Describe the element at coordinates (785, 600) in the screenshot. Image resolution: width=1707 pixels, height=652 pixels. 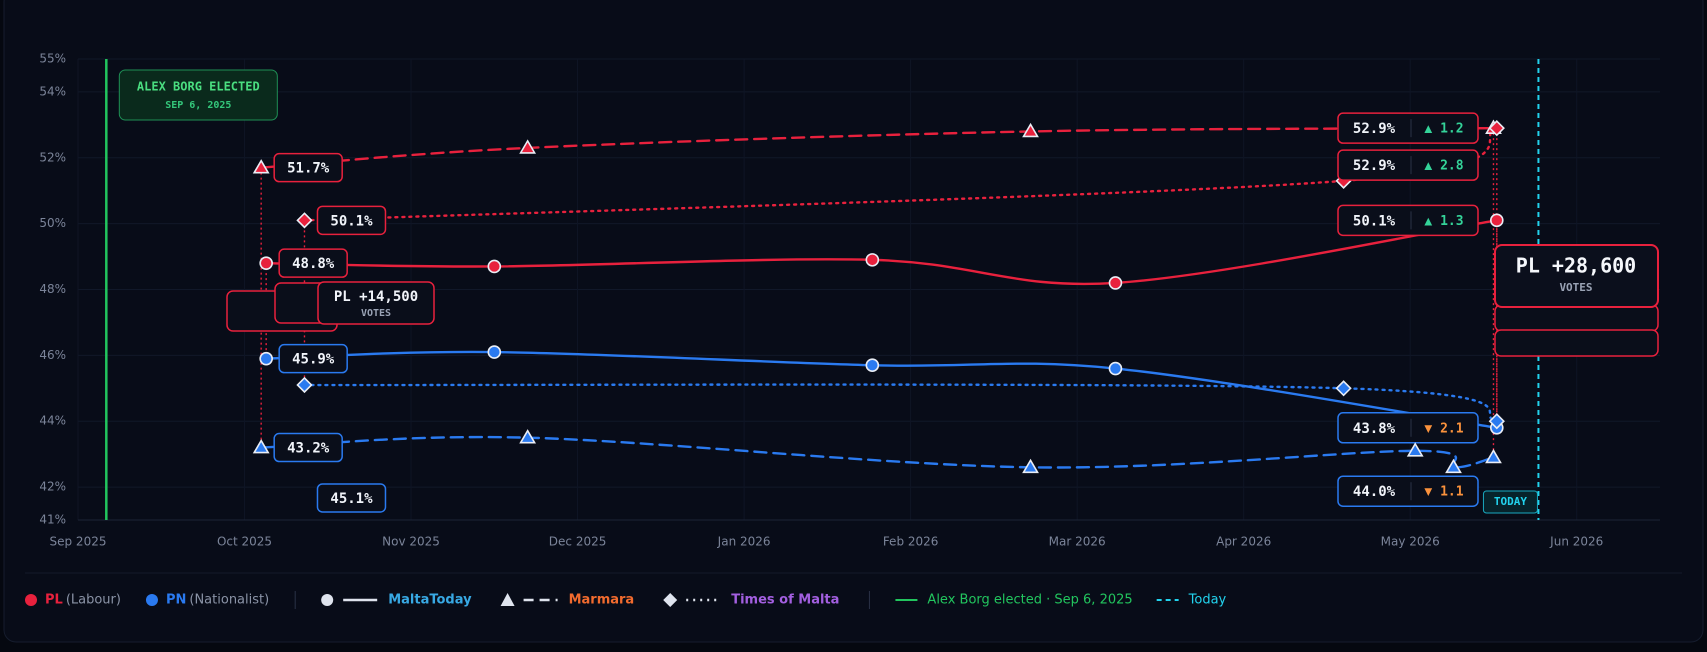
I see `legend-label: Times of Malta` at that location.